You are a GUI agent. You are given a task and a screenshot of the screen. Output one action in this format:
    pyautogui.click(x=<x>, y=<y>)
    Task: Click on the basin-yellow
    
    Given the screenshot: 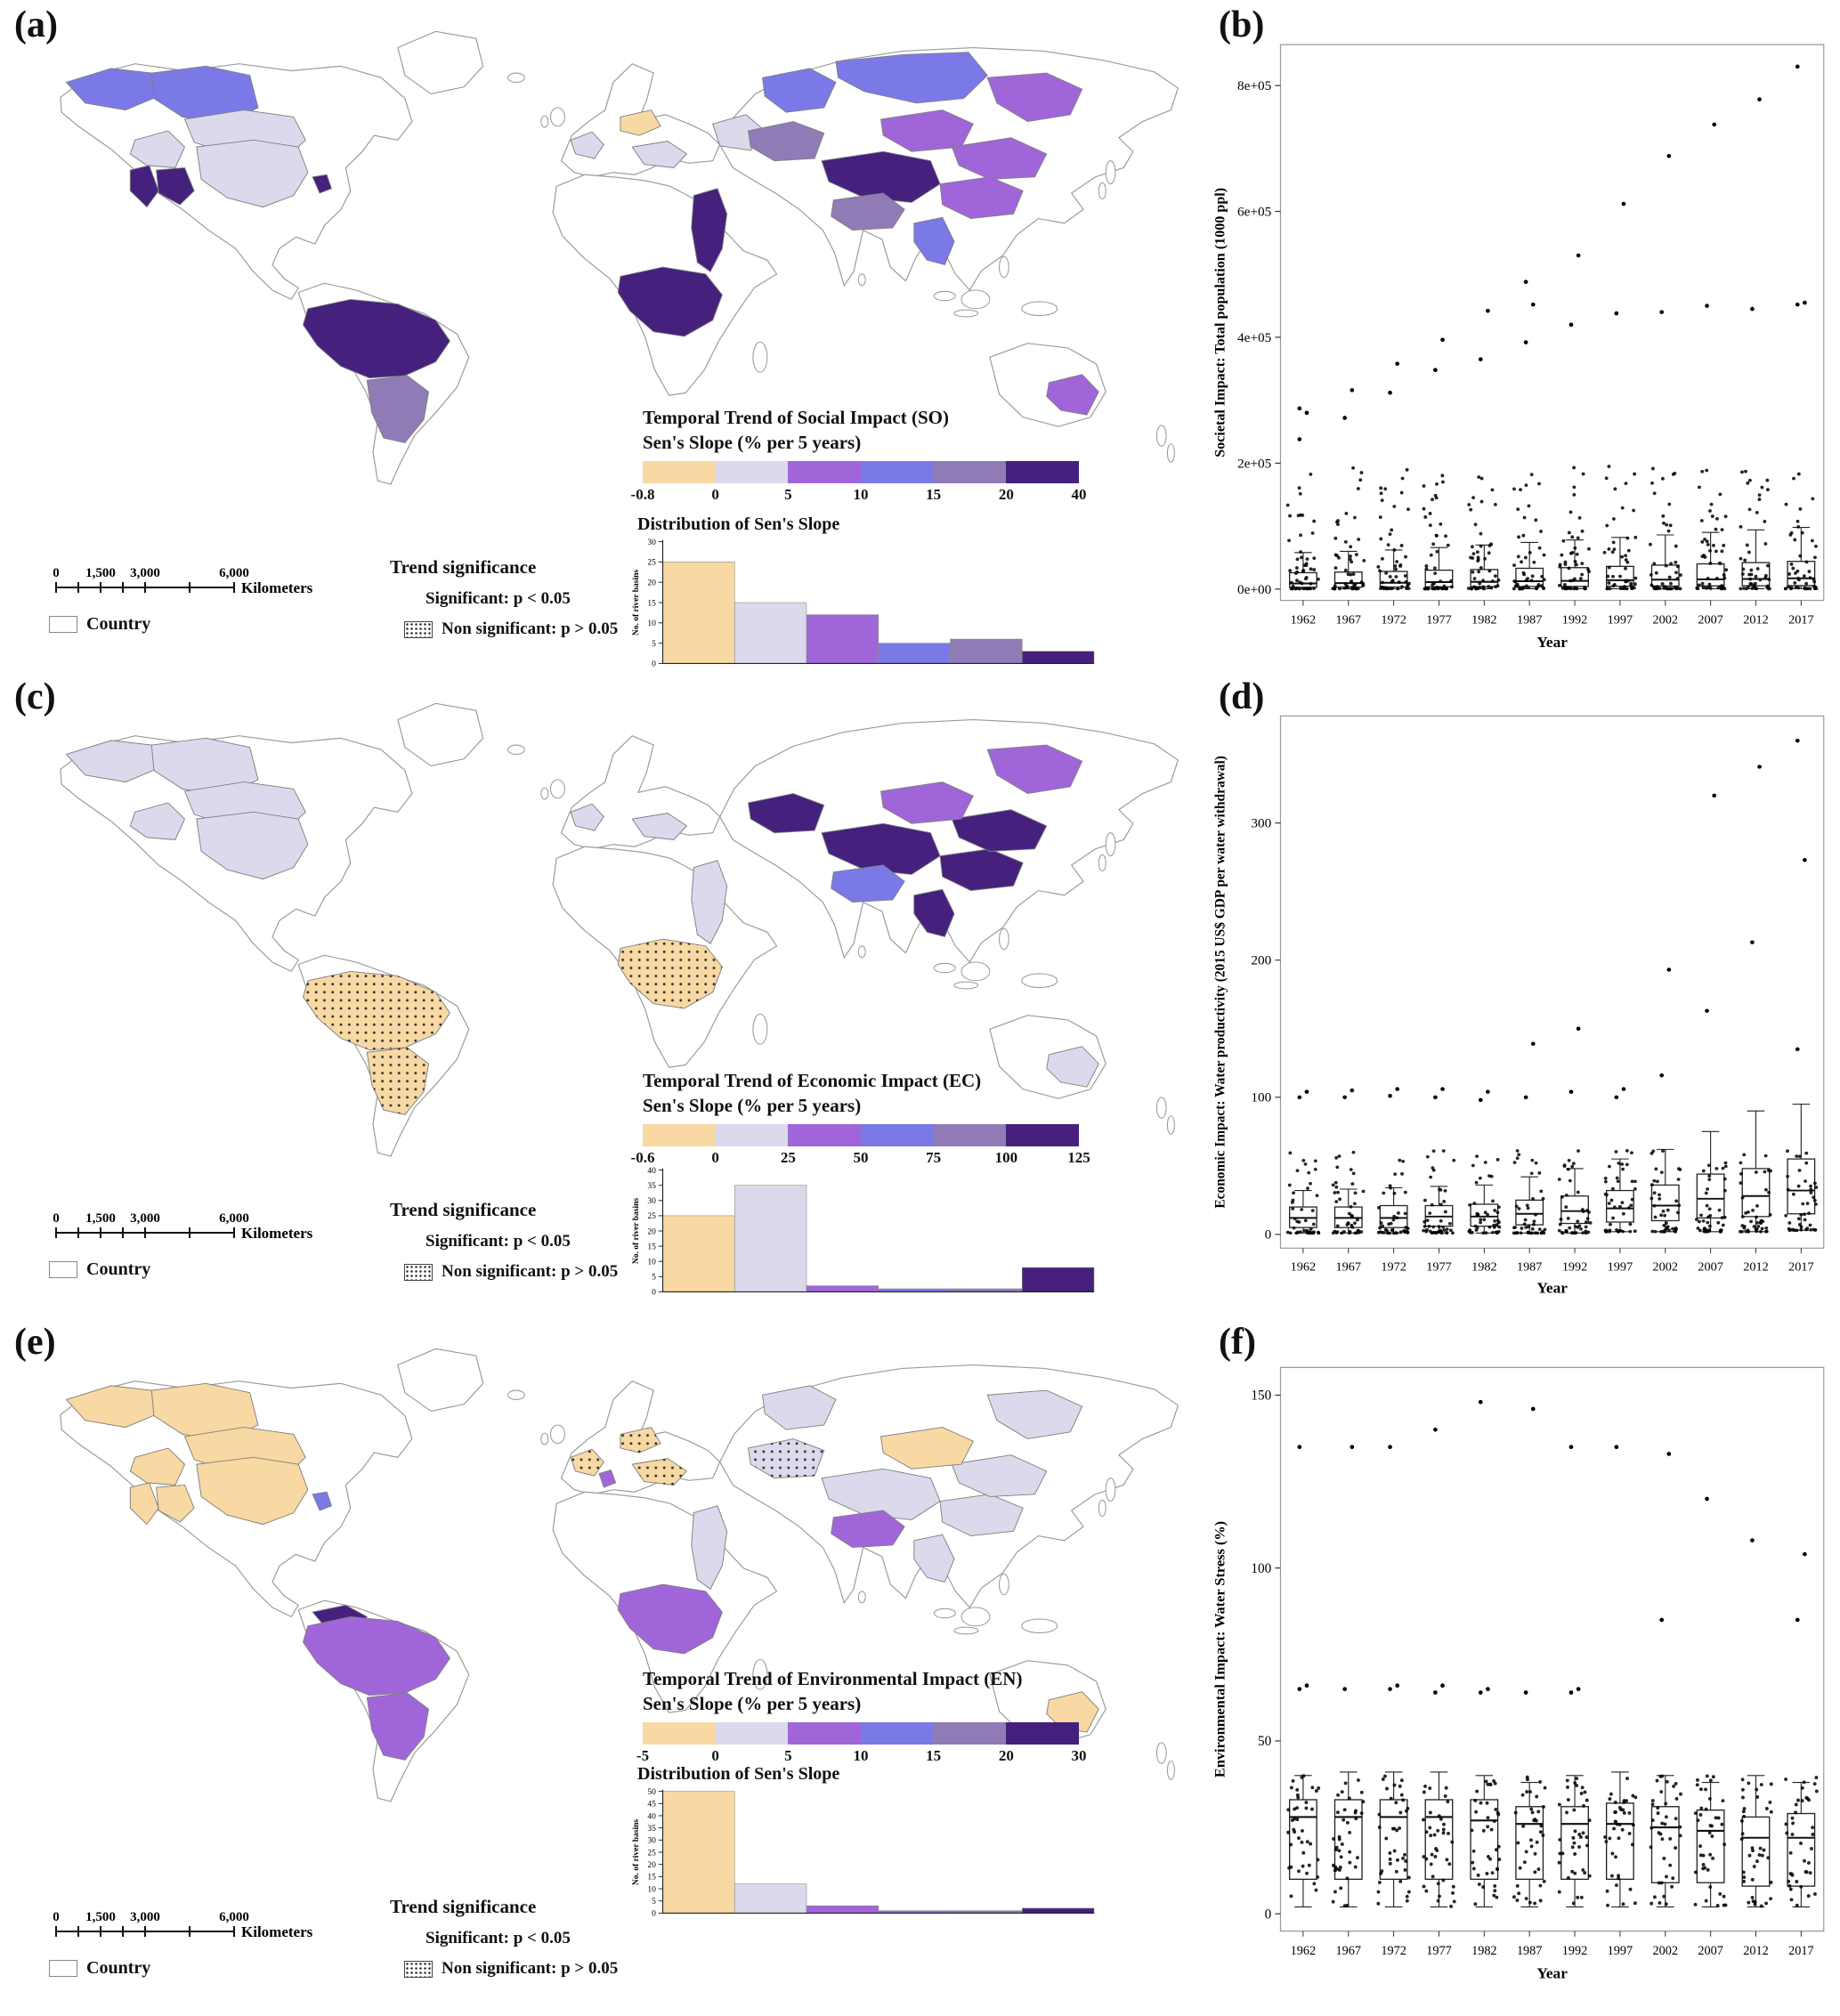 What is the action you would take?
    pyautogui.click(x=999, y=1475)
    